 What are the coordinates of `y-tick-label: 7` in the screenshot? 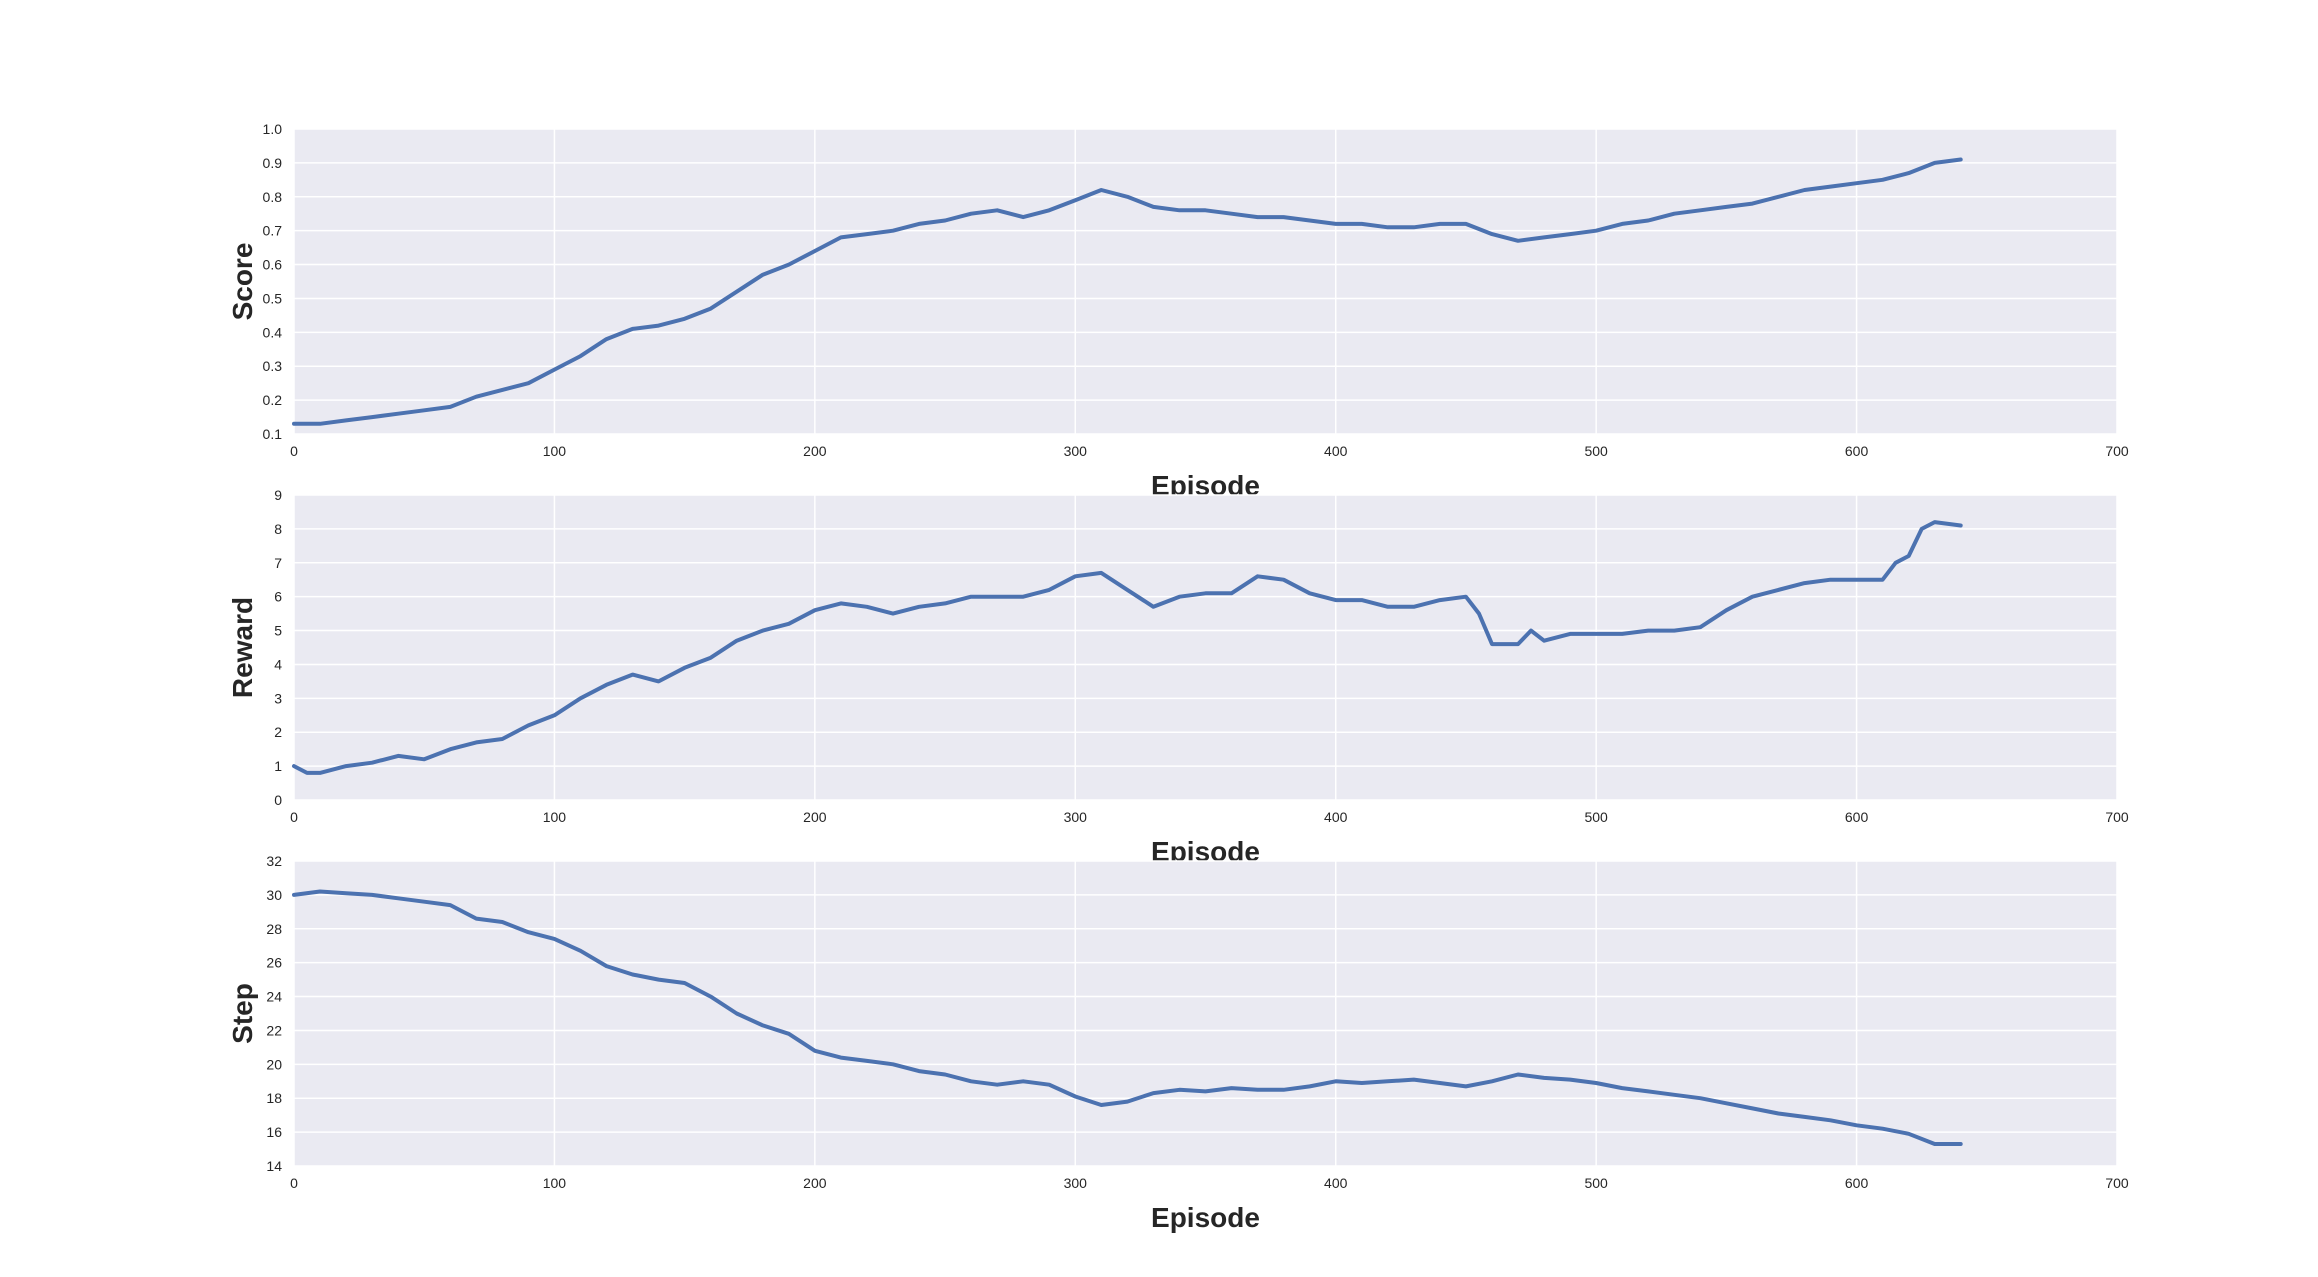 It's located at (278, 563).